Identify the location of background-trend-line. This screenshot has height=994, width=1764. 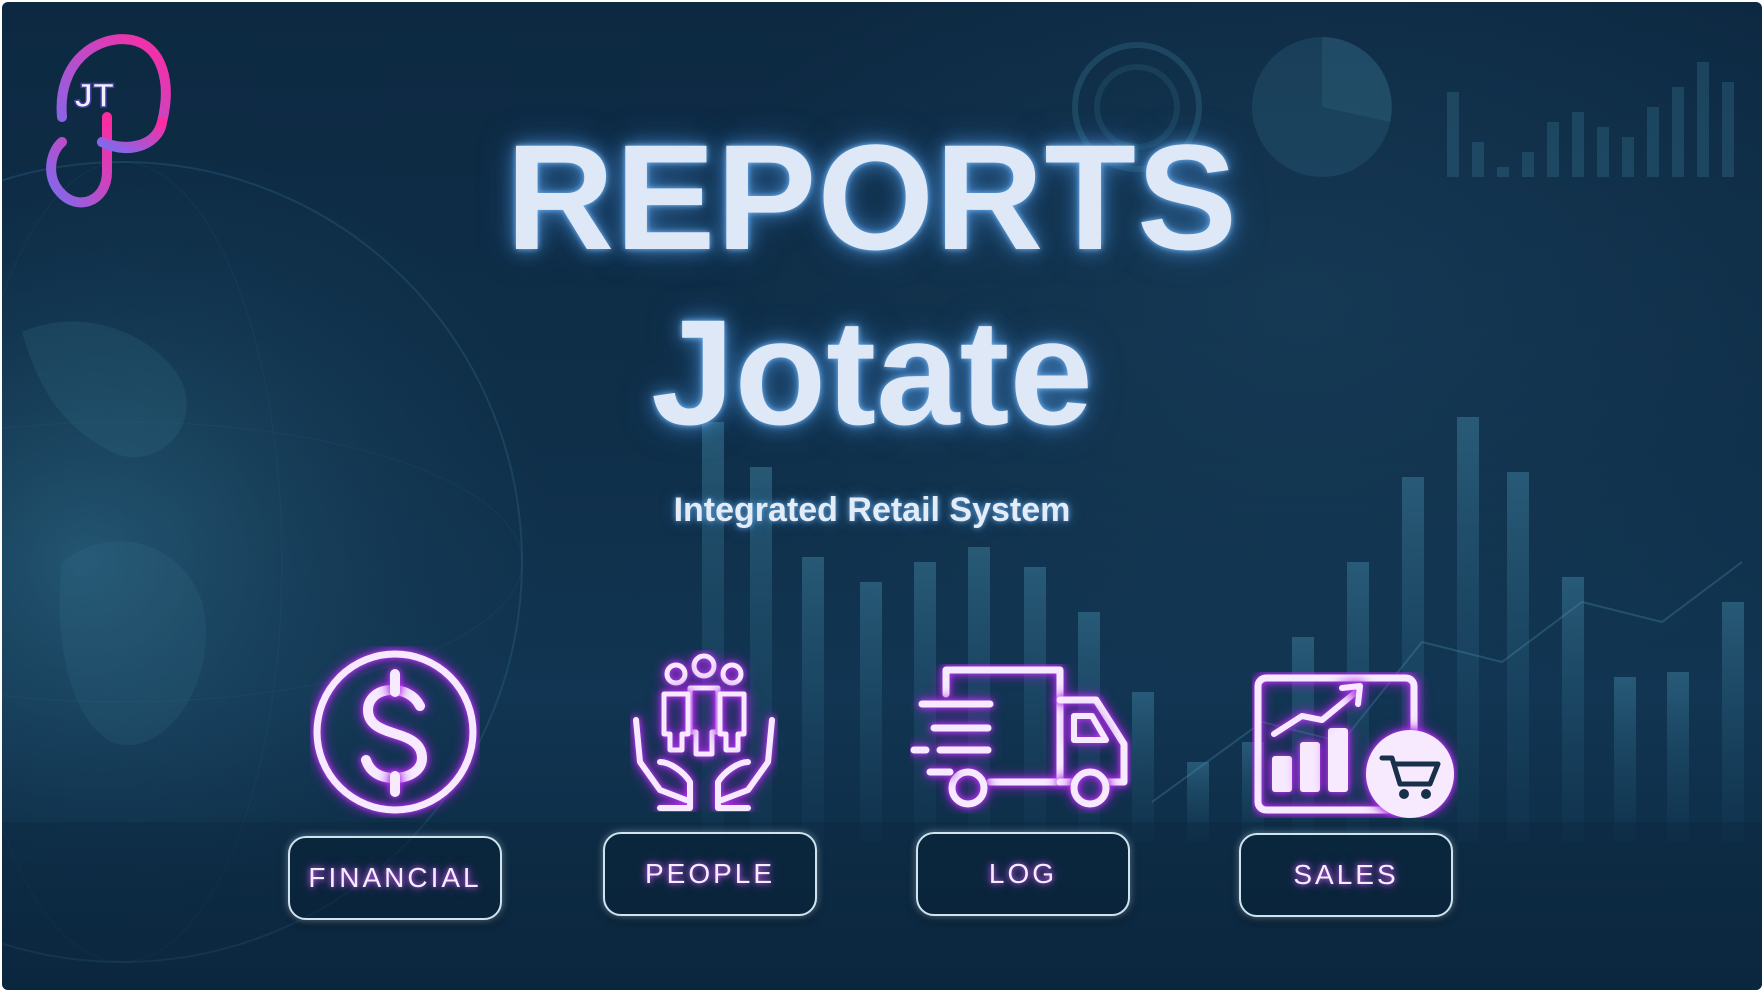
(1447, 682).